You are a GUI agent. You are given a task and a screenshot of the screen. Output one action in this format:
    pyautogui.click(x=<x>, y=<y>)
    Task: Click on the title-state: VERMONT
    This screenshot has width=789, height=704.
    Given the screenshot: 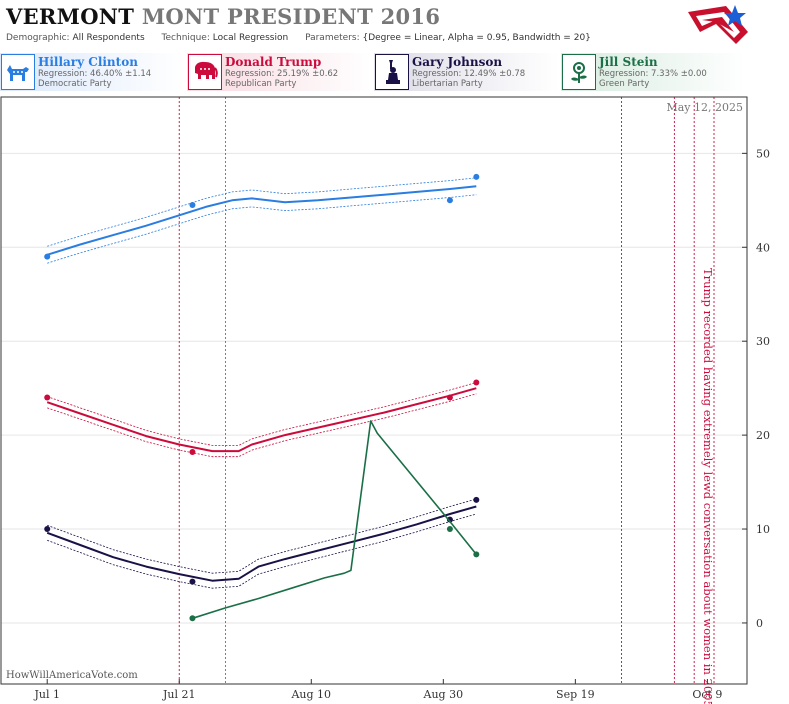 What is the action you would take?
    pyautogui.click(x=70, y=16)
    